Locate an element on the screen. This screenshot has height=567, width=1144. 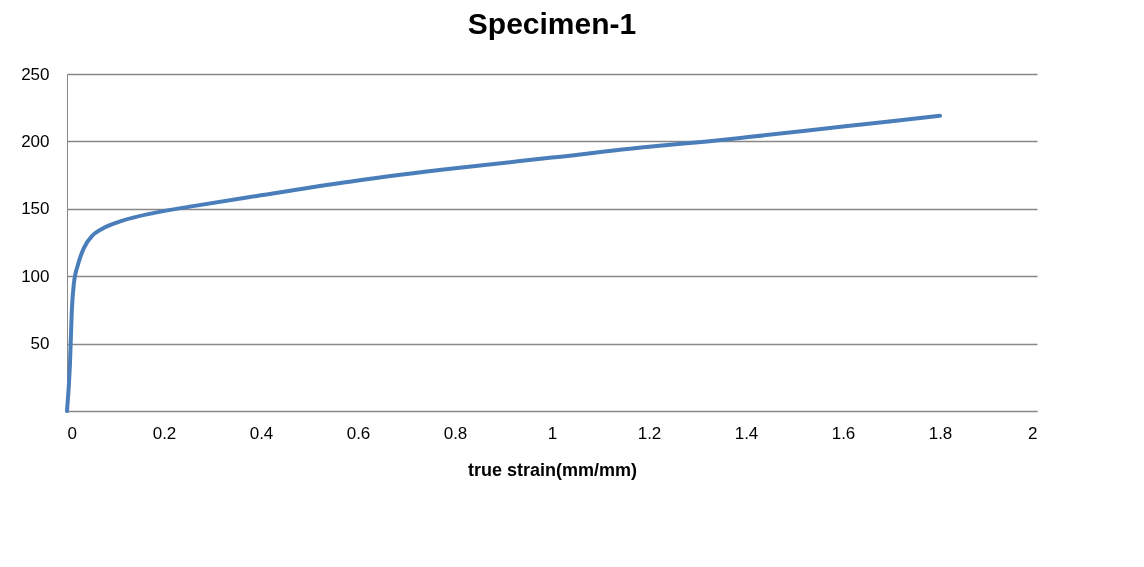
x-tick-label: 1.4 is located at coordinates (746, 433).